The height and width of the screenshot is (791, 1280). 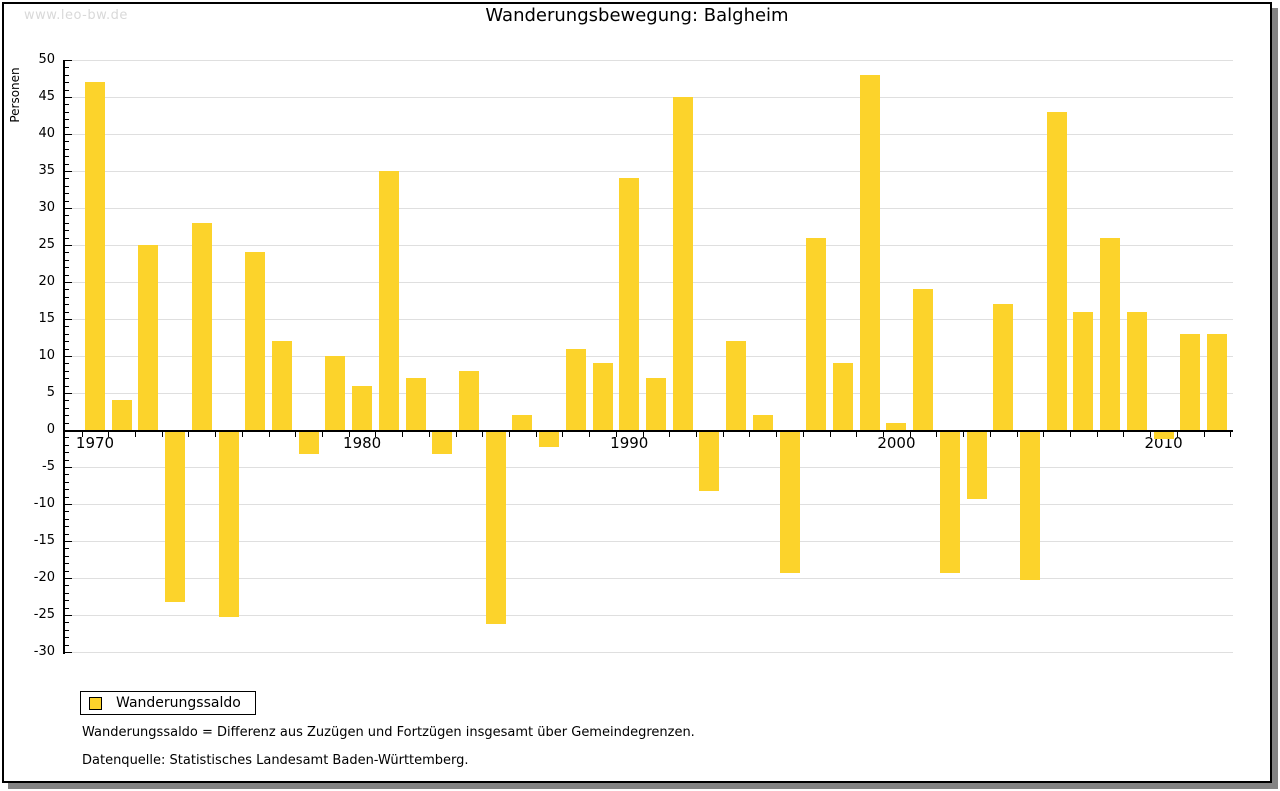 I want to click on y-tick-label: 5, so click(x=50, y=392).